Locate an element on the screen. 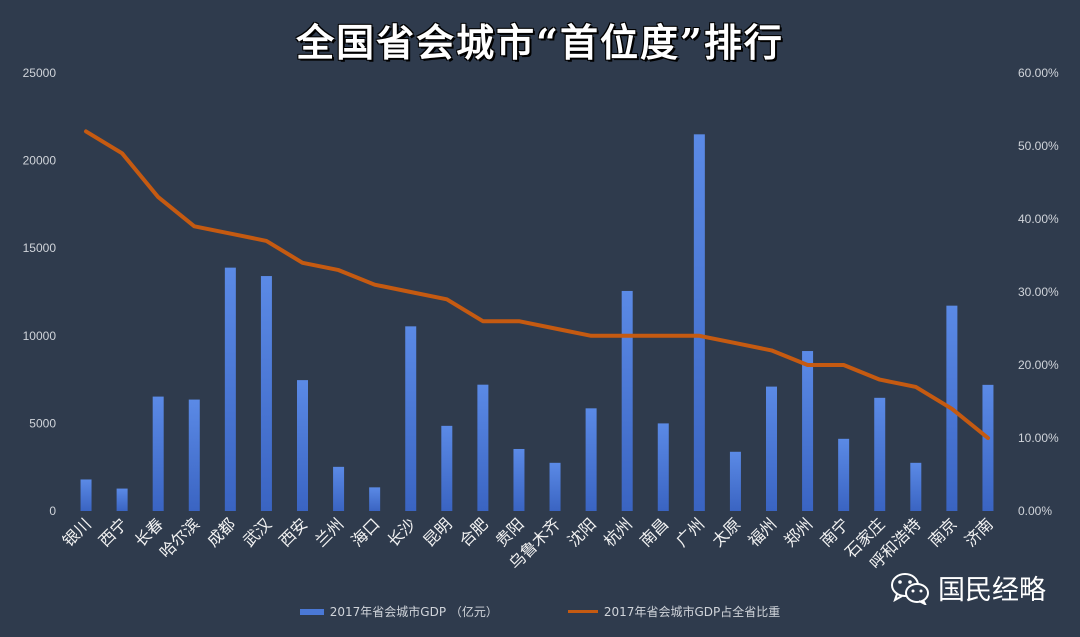 This screenshot has width=1080, height=637. category-label: 西安 is located at coordinates (293, 532).